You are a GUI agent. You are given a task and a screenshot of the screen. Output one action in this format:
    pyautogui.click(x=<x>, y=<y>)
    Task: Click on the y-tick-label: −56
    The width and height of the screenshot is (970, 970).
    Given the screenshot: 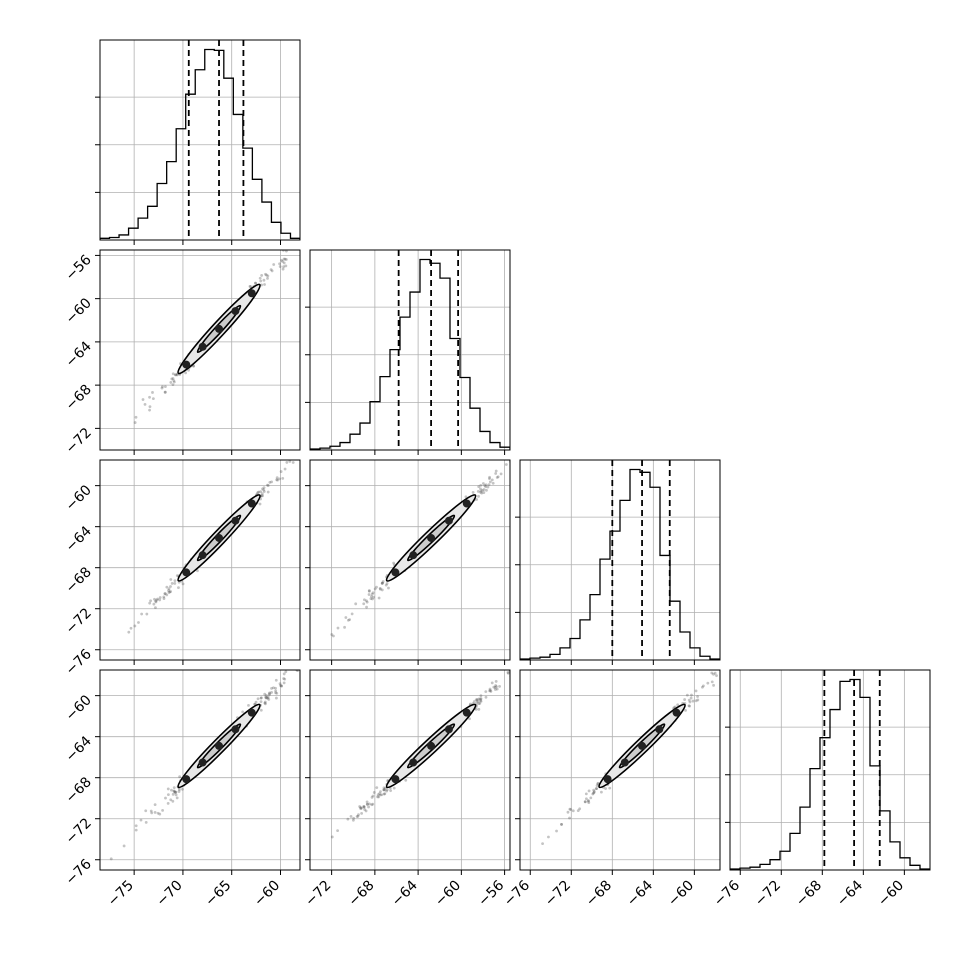 What is the action you would take?
    pyautogui.click(x=79, y=268)
    